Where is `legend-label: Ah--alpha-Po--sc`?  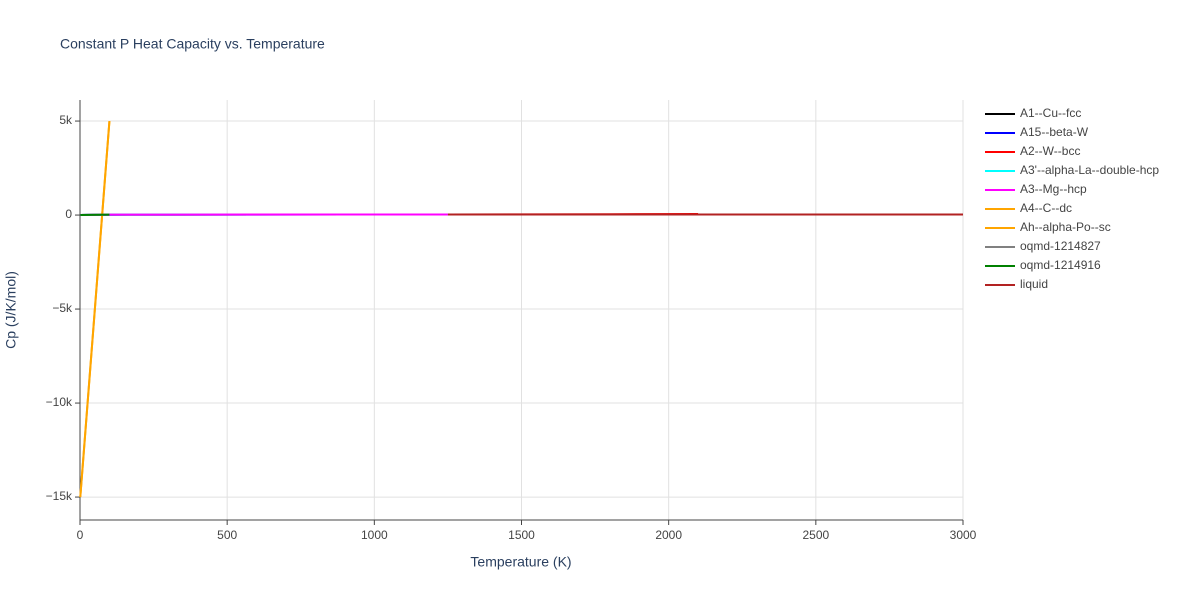
legend-label: Ah--alpha-Po--sc is located at coordinates (1065, 227).